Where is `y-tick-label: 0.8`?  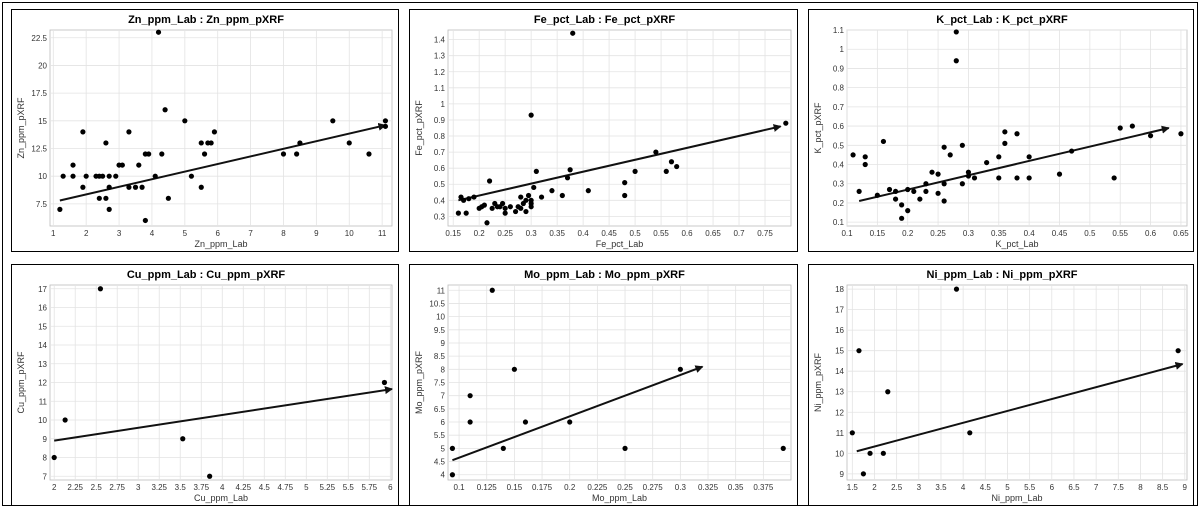
y-tick-label: 0.8 is located at coordinates (440, 136).